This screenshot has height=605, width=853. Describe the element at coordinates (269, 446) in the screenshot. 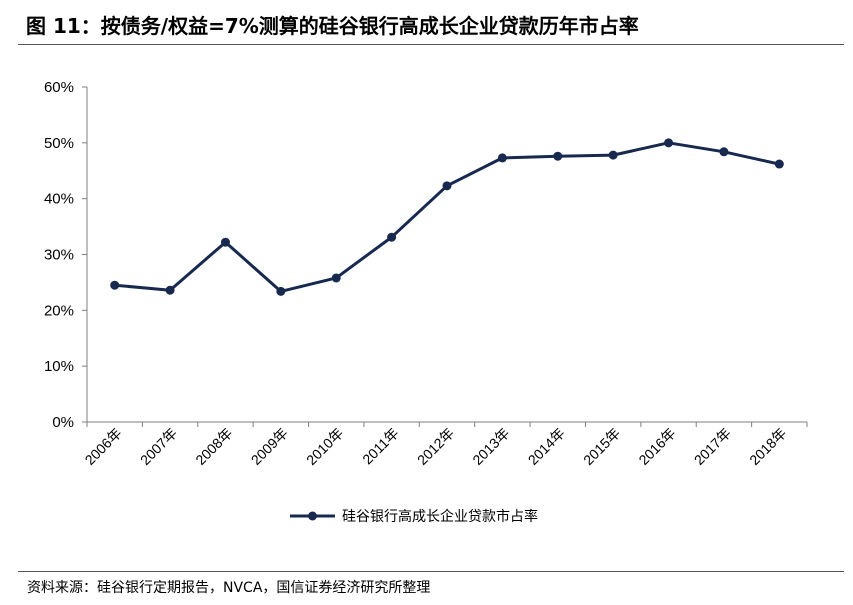

I see `x-tick-label: 2009年` at that location.